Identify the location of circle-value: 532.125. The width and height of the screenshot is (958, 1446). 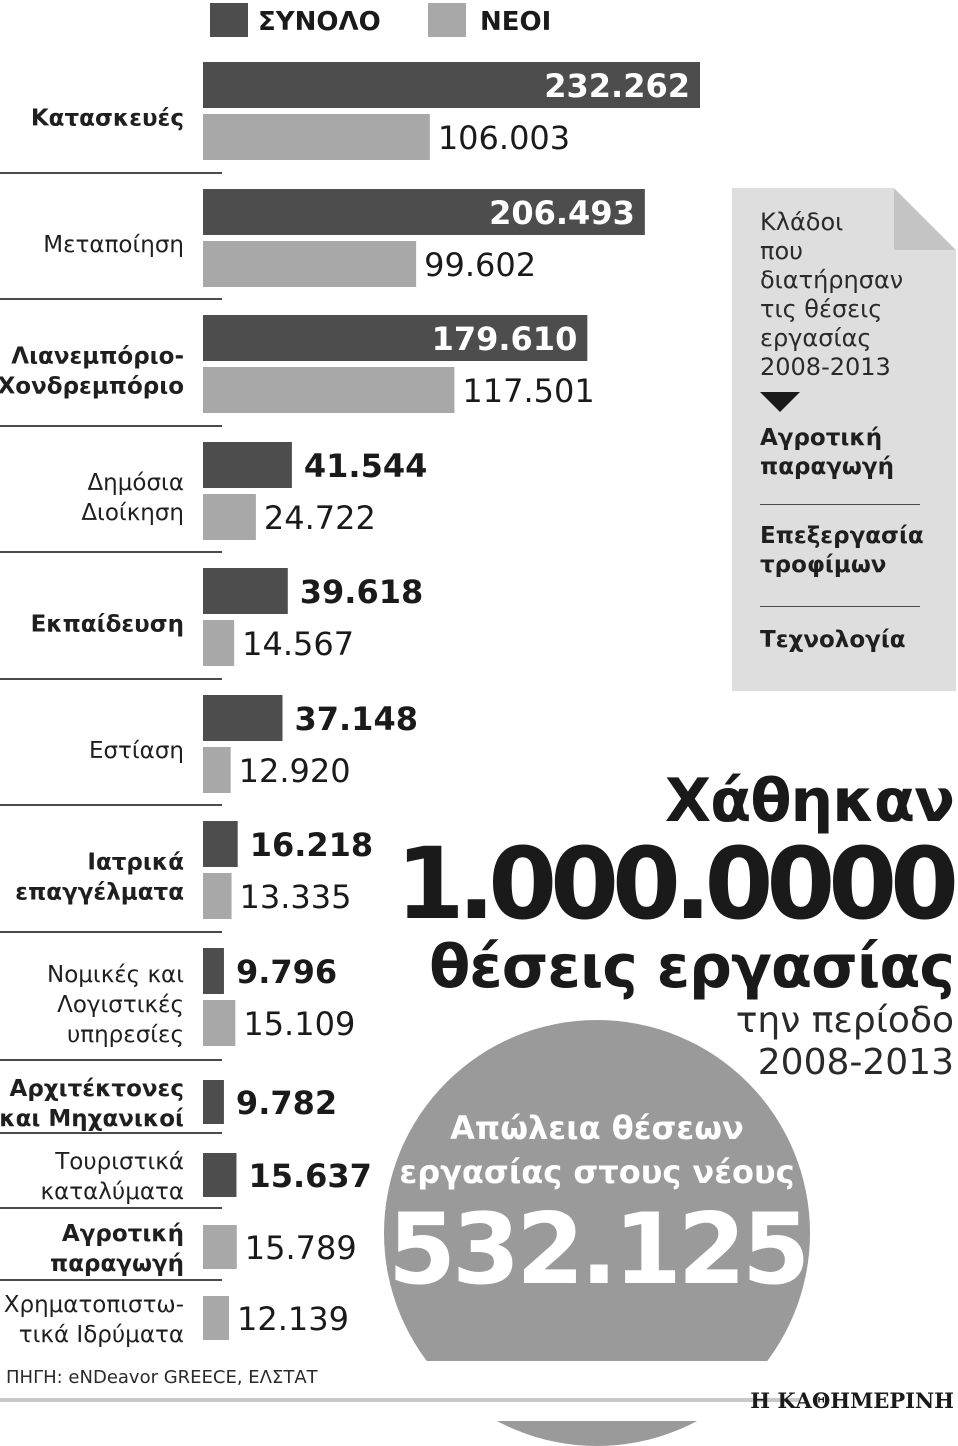
(598, 1250).